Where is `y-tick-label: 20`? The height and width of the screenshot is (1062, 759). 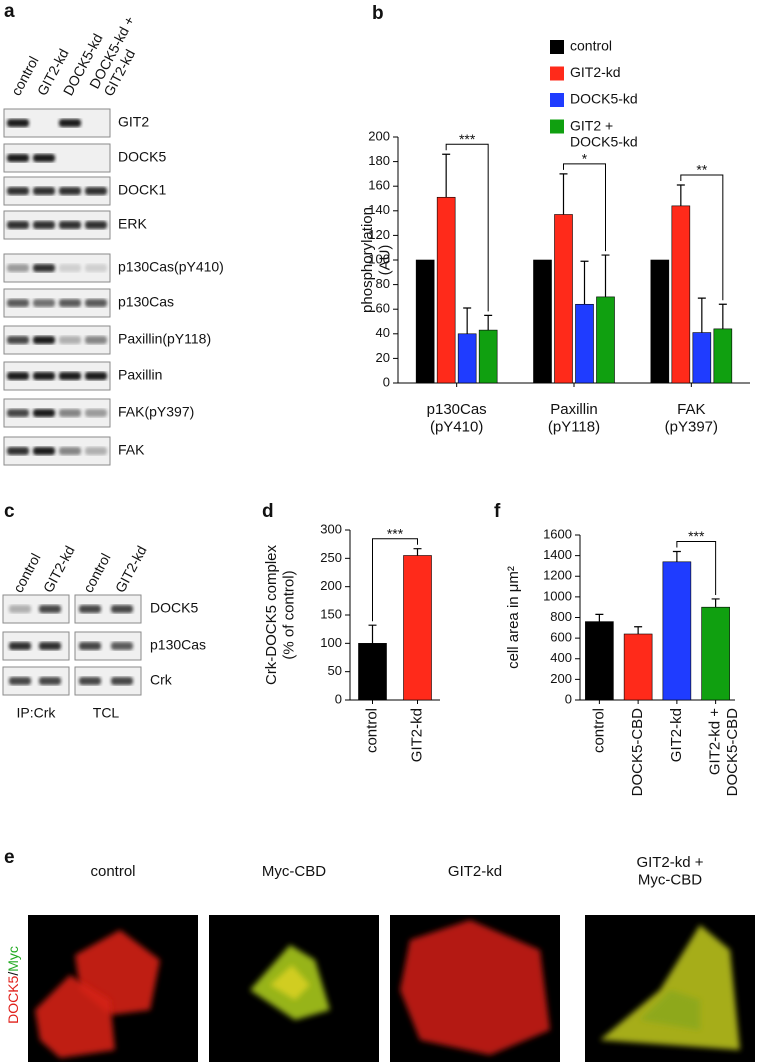 y-tick-label: 20 is located at coordinates (383, 357).